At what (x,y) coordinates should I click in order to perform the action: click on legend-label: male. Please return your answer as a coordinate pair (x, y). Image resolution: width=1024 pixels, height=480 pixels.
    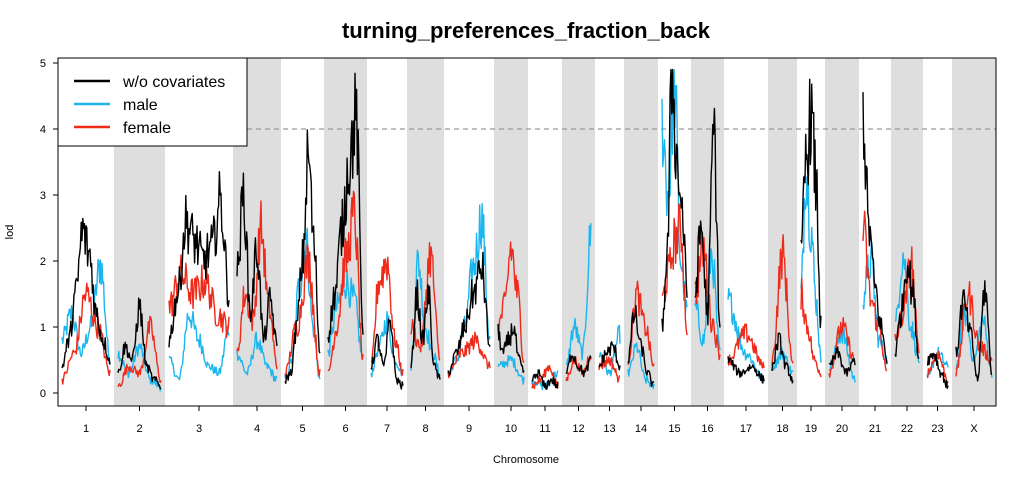
    Looking at the image, I should click on (140, 105).